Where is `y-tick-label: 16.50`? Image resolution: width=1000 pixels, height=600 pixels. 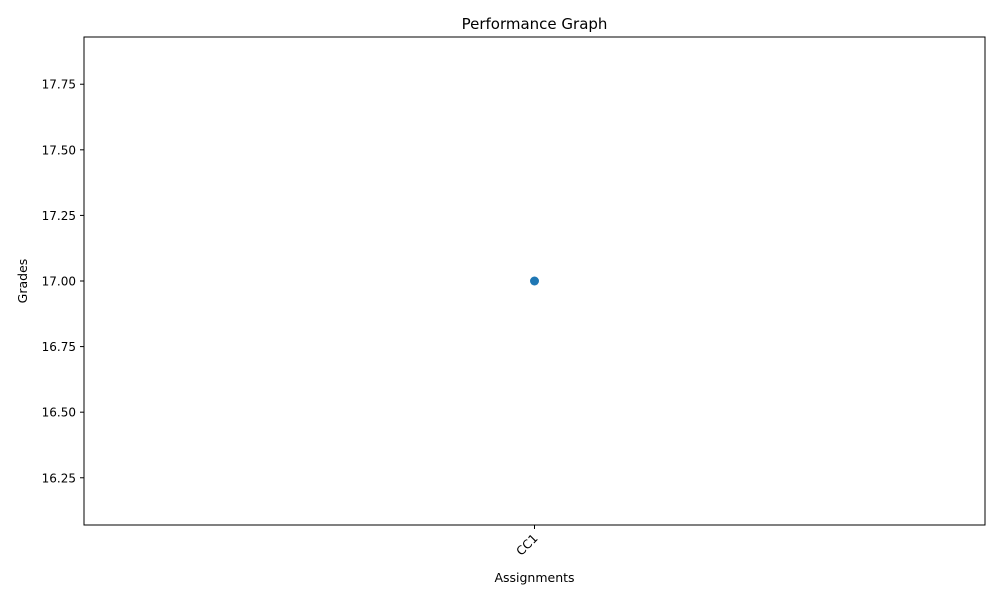 y-tick-label: 16.50 is located at coordinates (59, 413).